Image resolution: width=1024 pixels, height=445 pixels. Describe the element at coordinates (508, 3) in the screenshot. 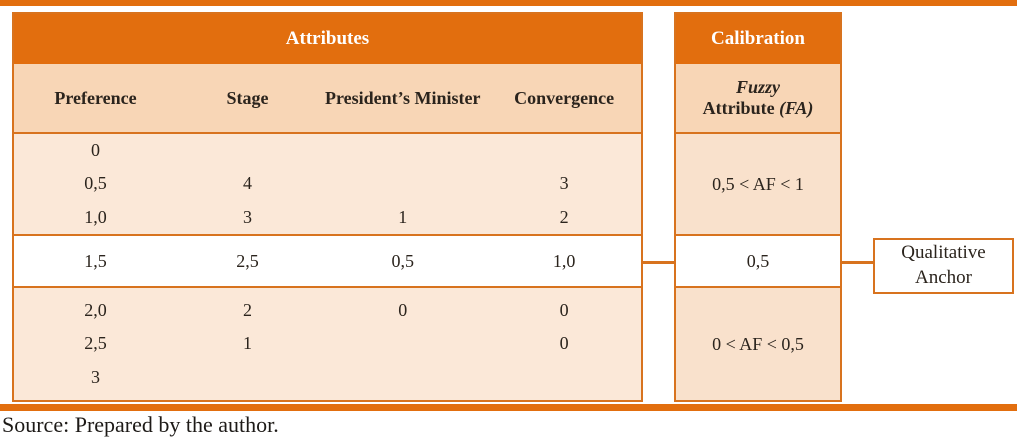

I see `top-rule` at that location.